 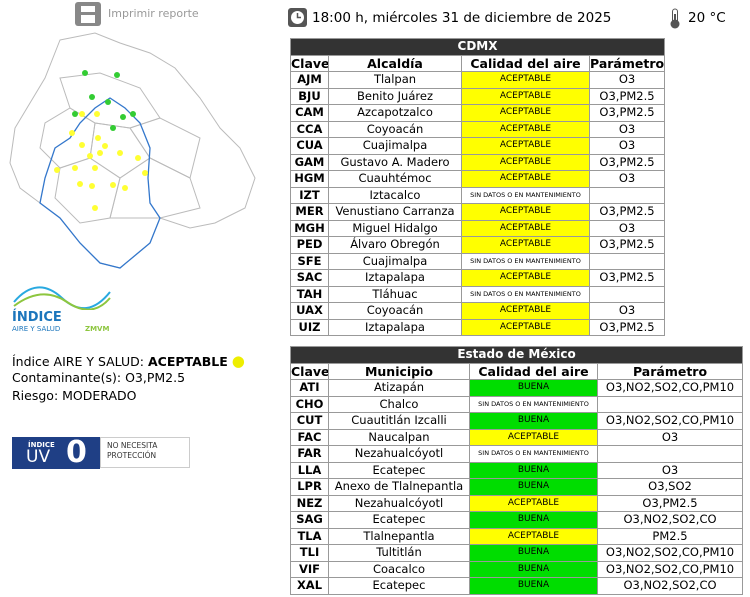 What do you see at coordinates (478, 228) in the screenshot?
I see `station-row: MGH Miguel Hidalgo ACEPTABLE O3` at bounding box center [478, 228].